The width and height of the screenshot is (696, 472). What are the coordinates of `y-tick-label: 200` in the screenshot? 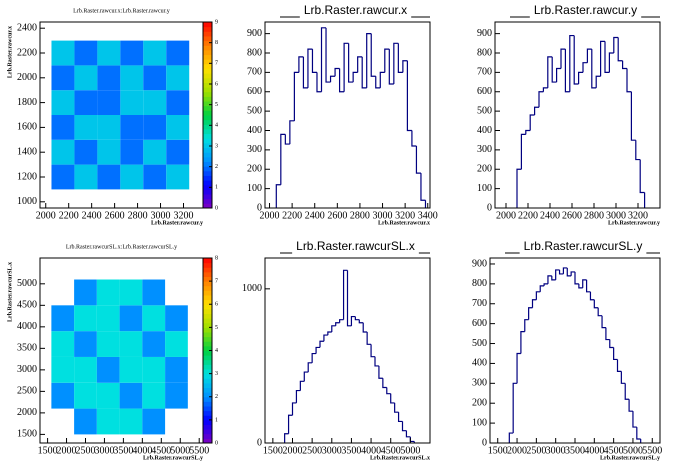 It's located at (484, 169).